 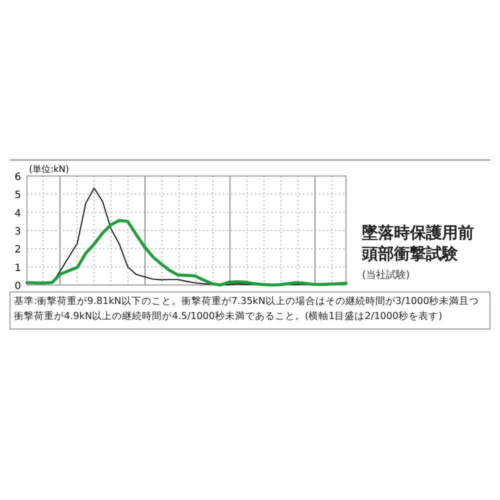 What do you see at coordinates (17, 232) in the screenshot?
I see `y-tick-label: 3` at bounding box center [17, 232].